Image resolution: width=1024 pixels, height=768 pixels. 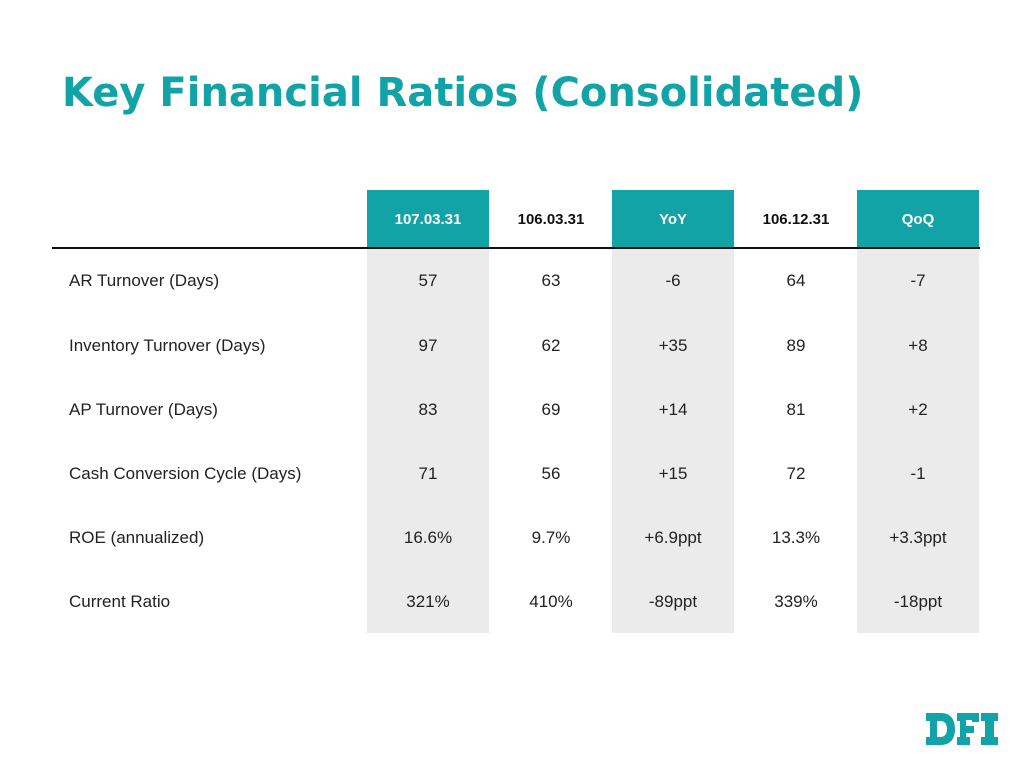 What do you see at coordinates (137, 537) in the screenshot?
I see `row-label: ROE (annualized)` at bounding box center [137, 537].